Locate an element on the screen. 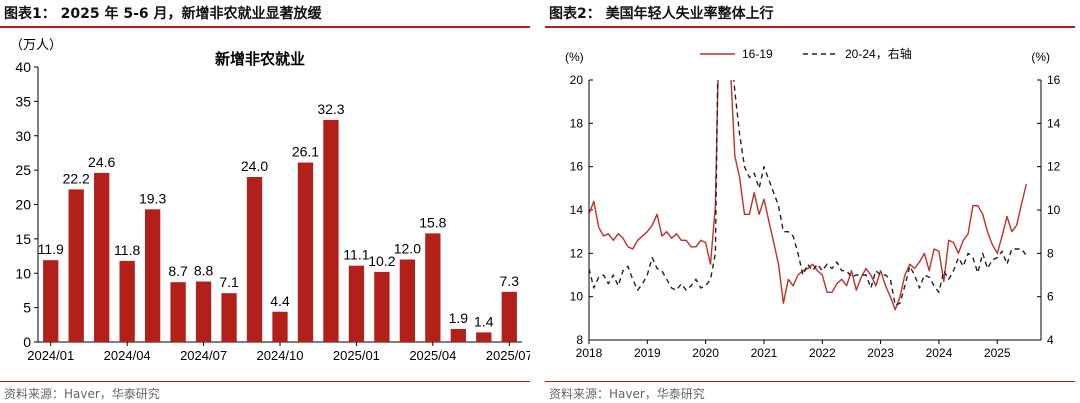 The image size is (1080, 403). line-x-tick-label: 2025 is located at coordinates (997, 353).